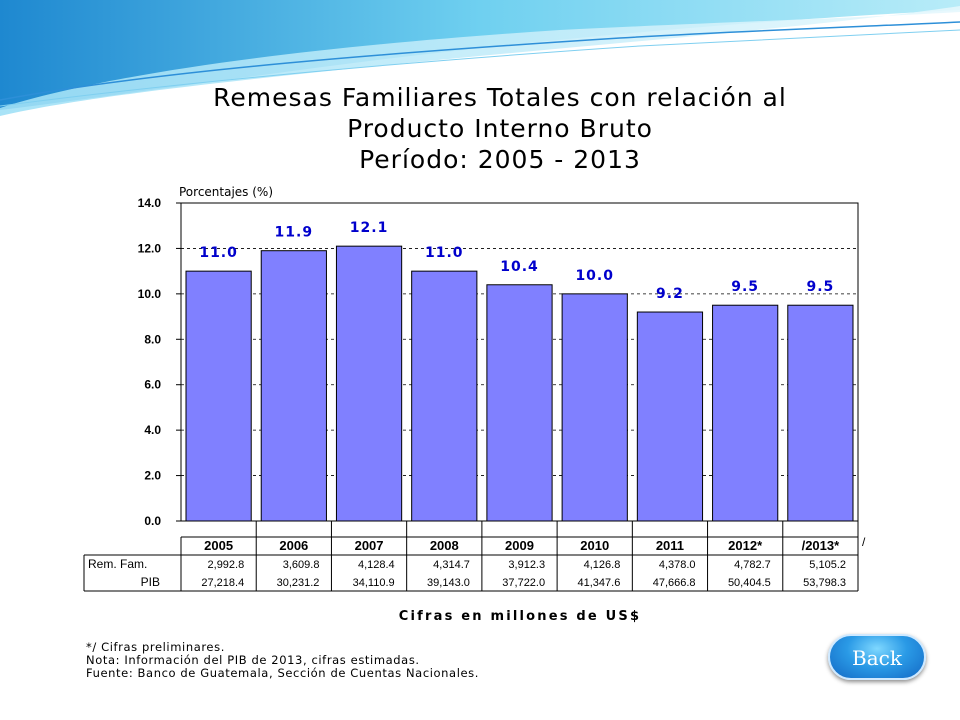 Image resolution: width=960 pixels, height=720 pixels. Describe the element at coordinates (155, 647) in the screenshot. I see `footnote-preliminary: */ Cifras preliminares.` at that location.